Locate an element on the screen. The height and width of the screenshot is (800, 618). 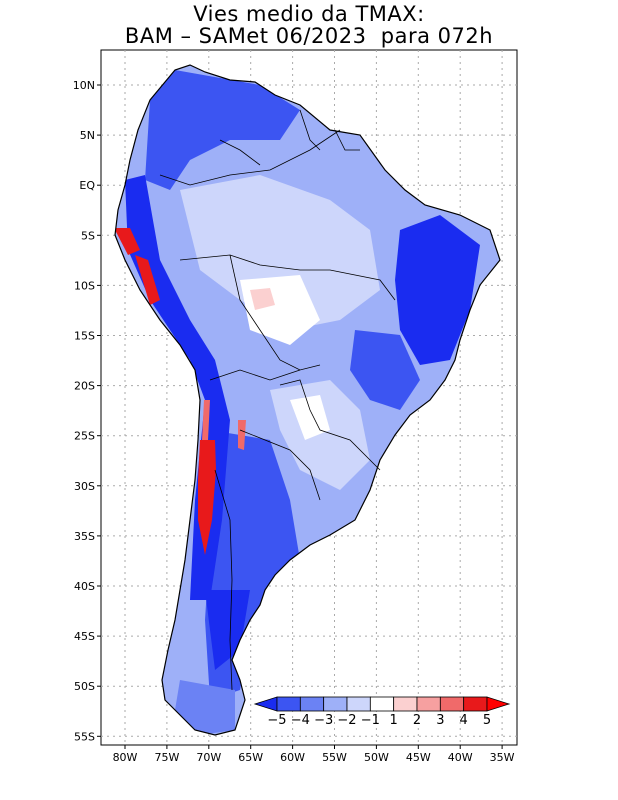
colorbar-label: 5 is located at coordinates (487, 720).